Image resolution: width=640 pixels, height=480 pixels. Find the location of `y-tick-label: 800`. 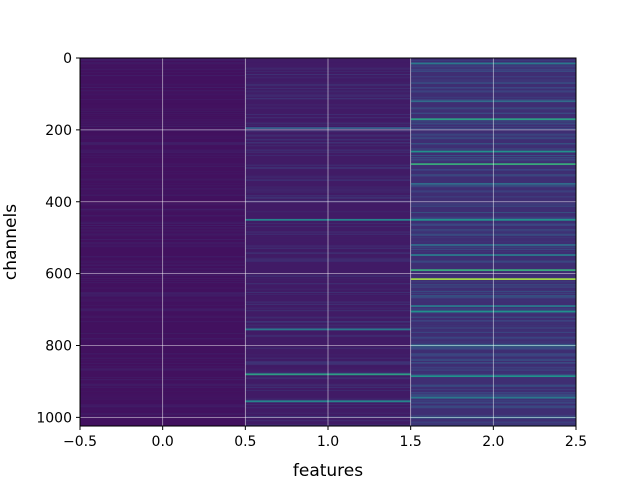

y-tick-label: 800 is located at coordinates (58, 347).